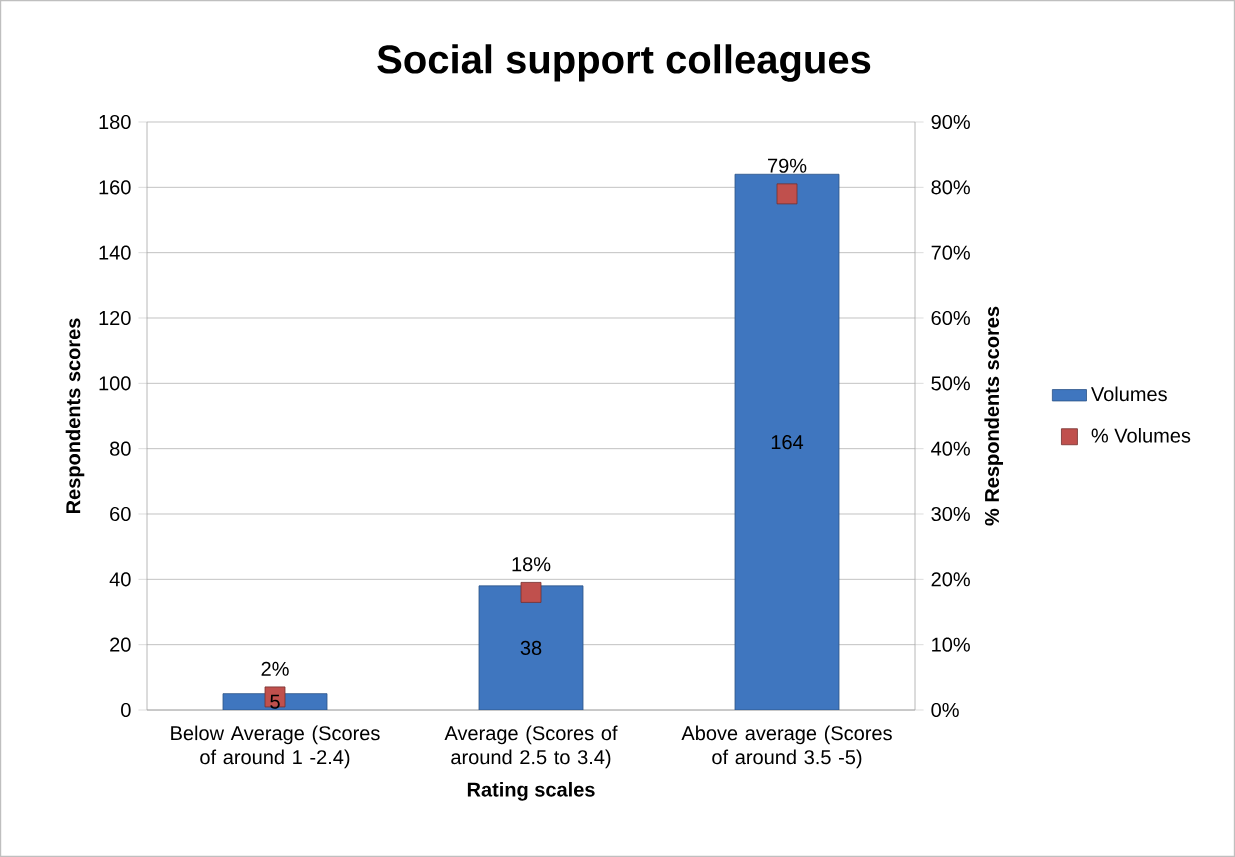 This screenshot has height=857, width=1235. Describe the element at coordinates (950, 514) in the screenshot. I see `y2-tick-label: 30%` at that location.